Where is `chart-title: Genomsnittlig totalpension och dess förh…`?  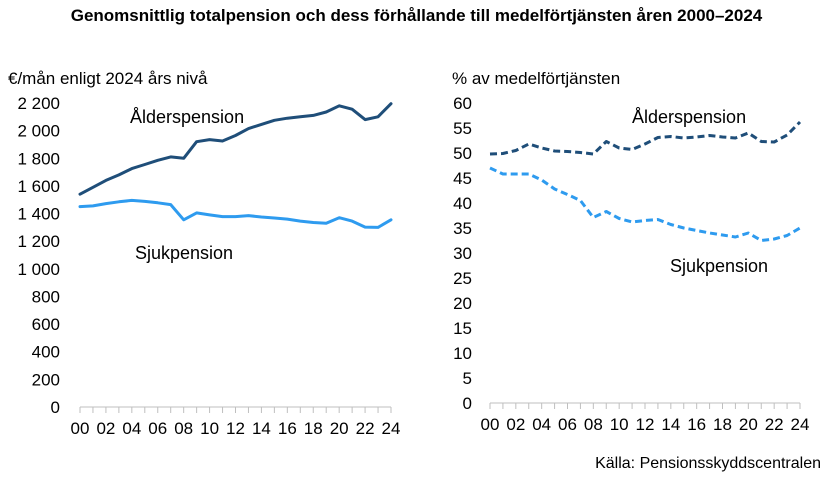
chart-title: Genomsnittlig totalpension och dess förh… is located at coordinates (416, 15).